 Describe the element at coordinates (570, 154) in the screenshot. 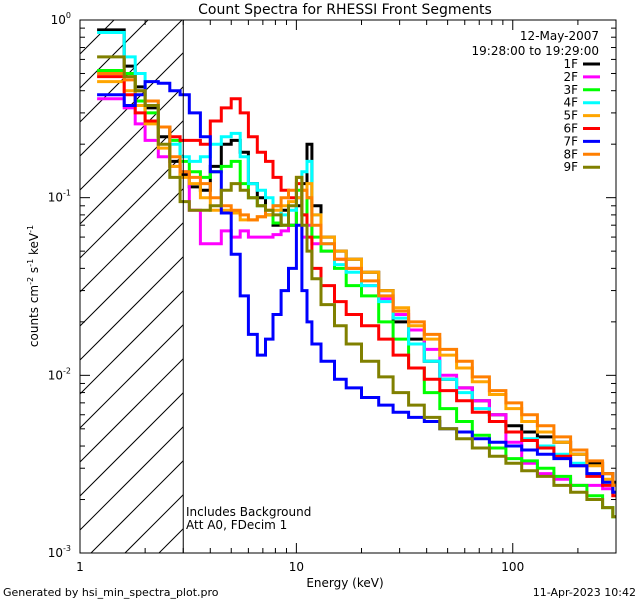

I see `legend-label-8F: 8F` at that location.